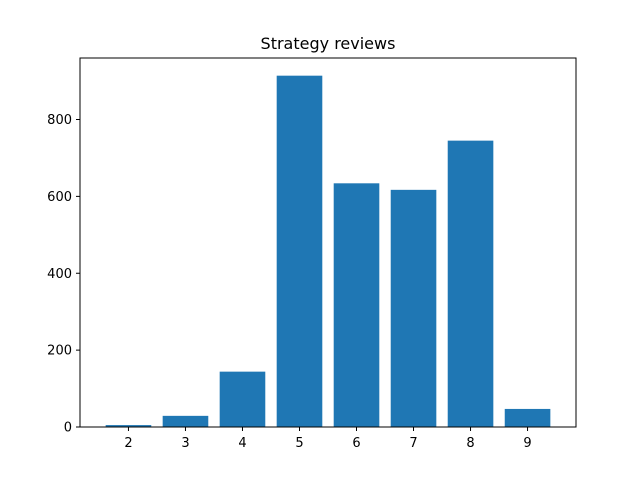  I want to click on x-tick-label: 5, so click(299, 443).